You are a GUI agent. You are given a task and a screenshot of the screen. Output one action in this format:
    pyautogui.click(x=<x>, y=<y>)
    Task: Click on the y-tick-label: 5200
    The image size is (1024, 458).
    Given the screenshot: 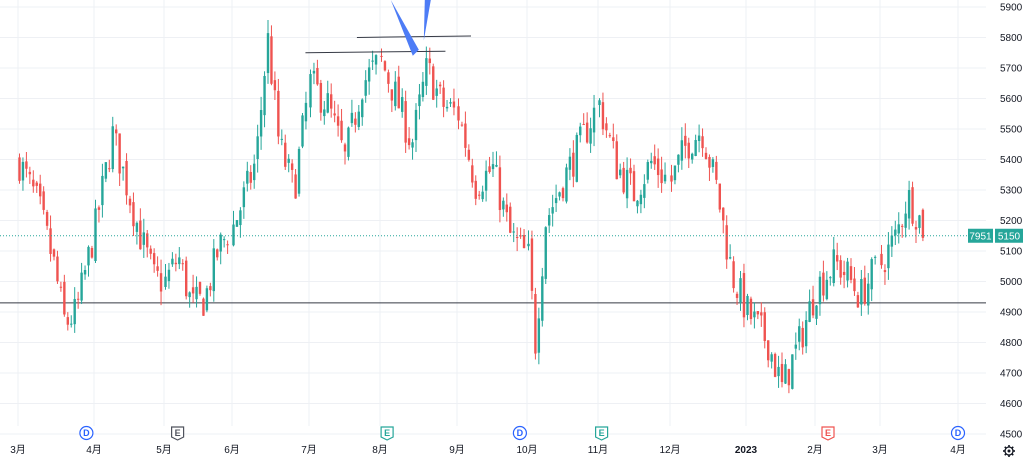 What is the action you would take?
    pyautogui.click(x=1011, y=221)
    